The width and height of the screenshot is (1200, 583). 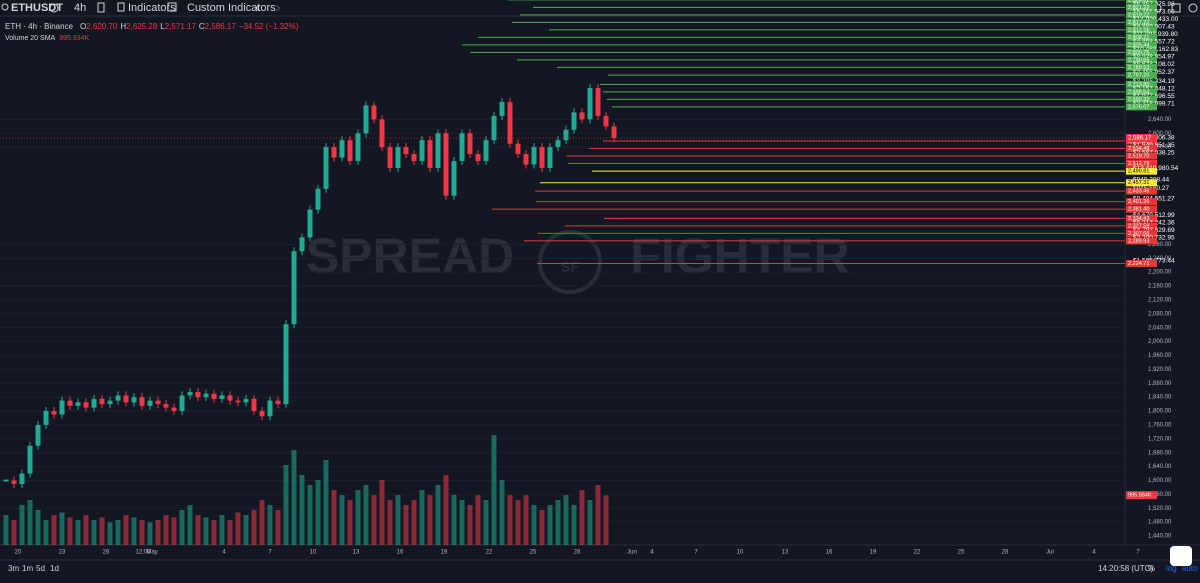 I want to click on x-tick-label: 7, so click(x=270, y=553).